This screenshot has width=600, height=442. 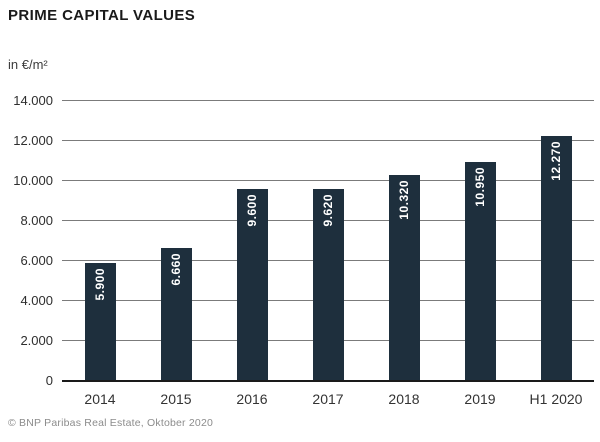 What do you see at coordinates (100, 284) in the screenshot?
I see `bar-value-label: 5.900` at bounding box center [100, 284].